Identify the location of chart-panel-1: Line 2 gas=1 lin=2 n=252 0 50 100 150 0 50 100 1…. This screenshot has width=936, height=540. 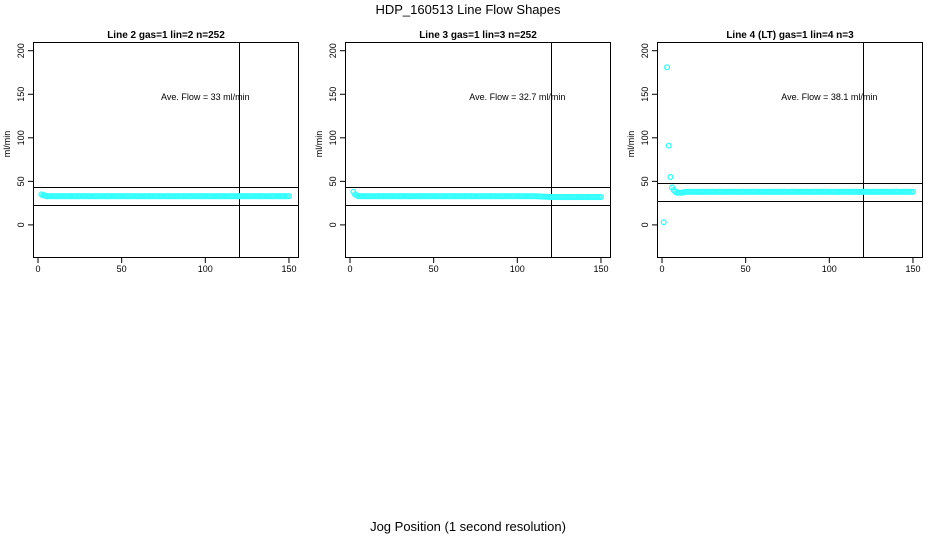
(150, 152).